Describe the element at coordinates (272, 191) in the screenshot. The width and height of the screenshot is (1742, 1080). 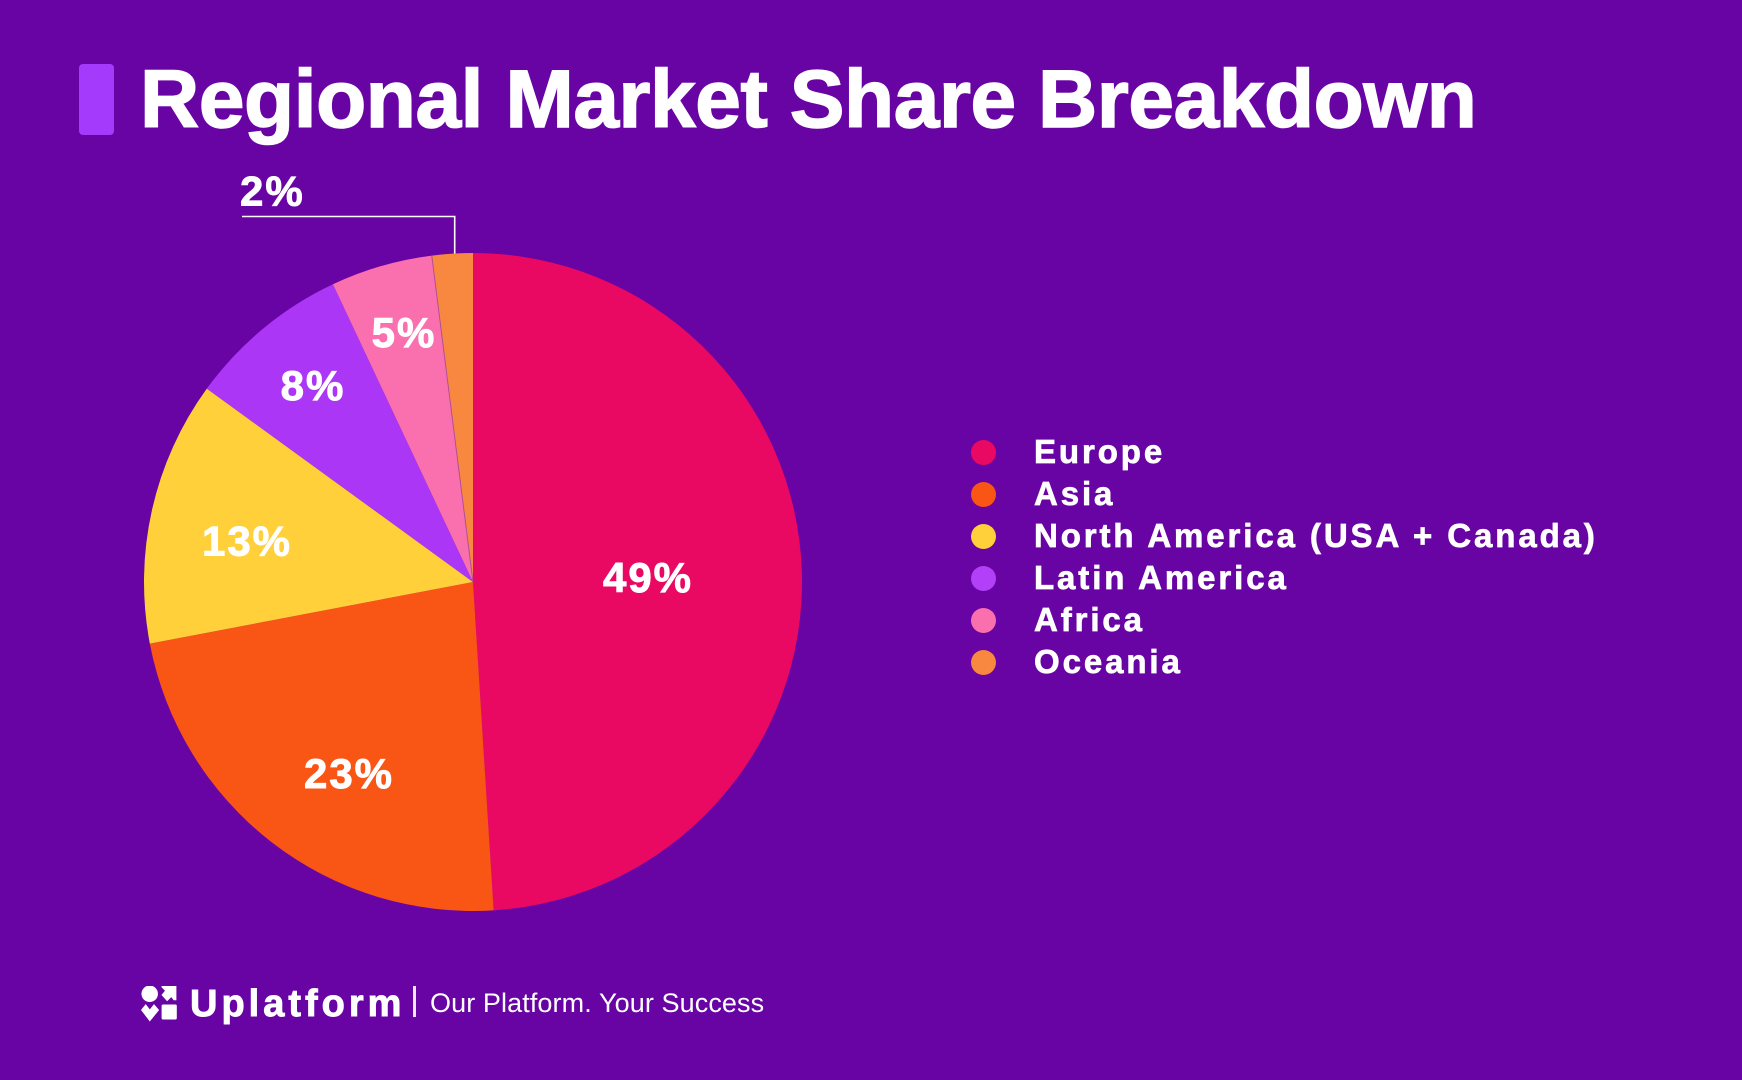
I see `svg-text: 2%` at that location.